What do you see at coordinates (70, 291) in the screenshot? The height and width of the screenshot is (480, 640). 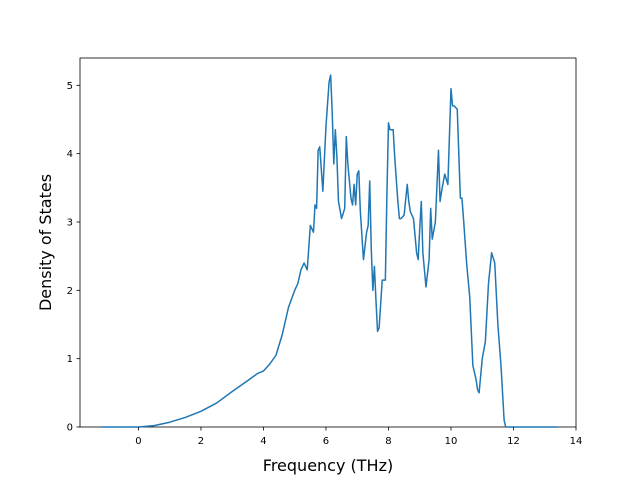 I see `y-tick-label: 2` at bounding box center [70, 291].